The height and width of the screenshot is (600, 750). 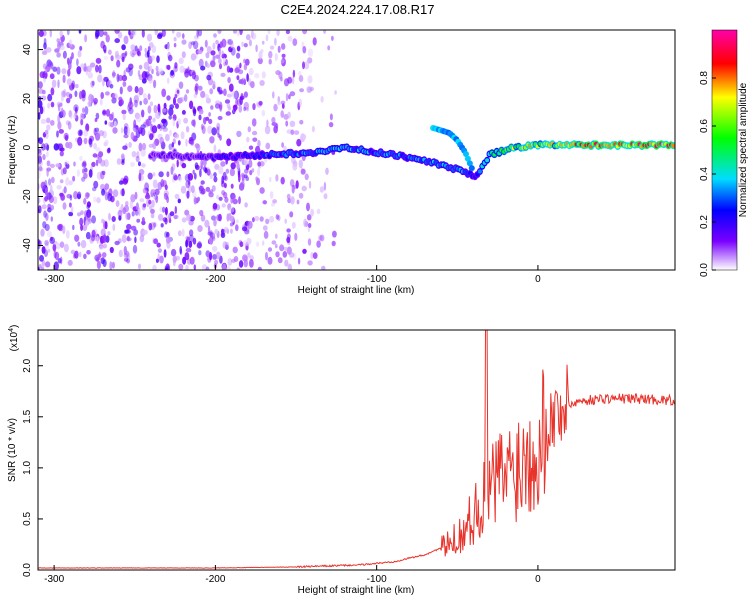 What do you see at coordinates (538, 279) in the screenshot?
I see `spectrogram-x-tick-label: 0` at bounding box center [538, 279].